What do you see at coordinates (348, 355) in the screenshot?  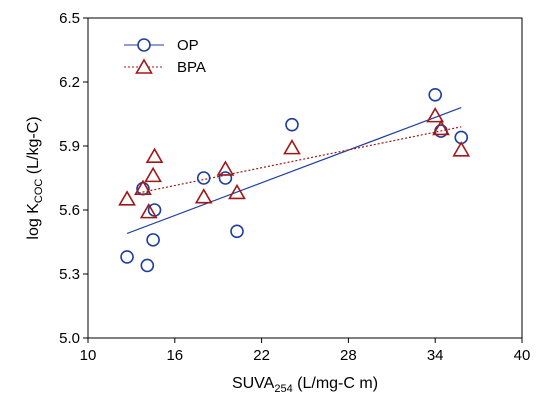 I see `x-tick-label: 28` at bounding box center [348, 355].